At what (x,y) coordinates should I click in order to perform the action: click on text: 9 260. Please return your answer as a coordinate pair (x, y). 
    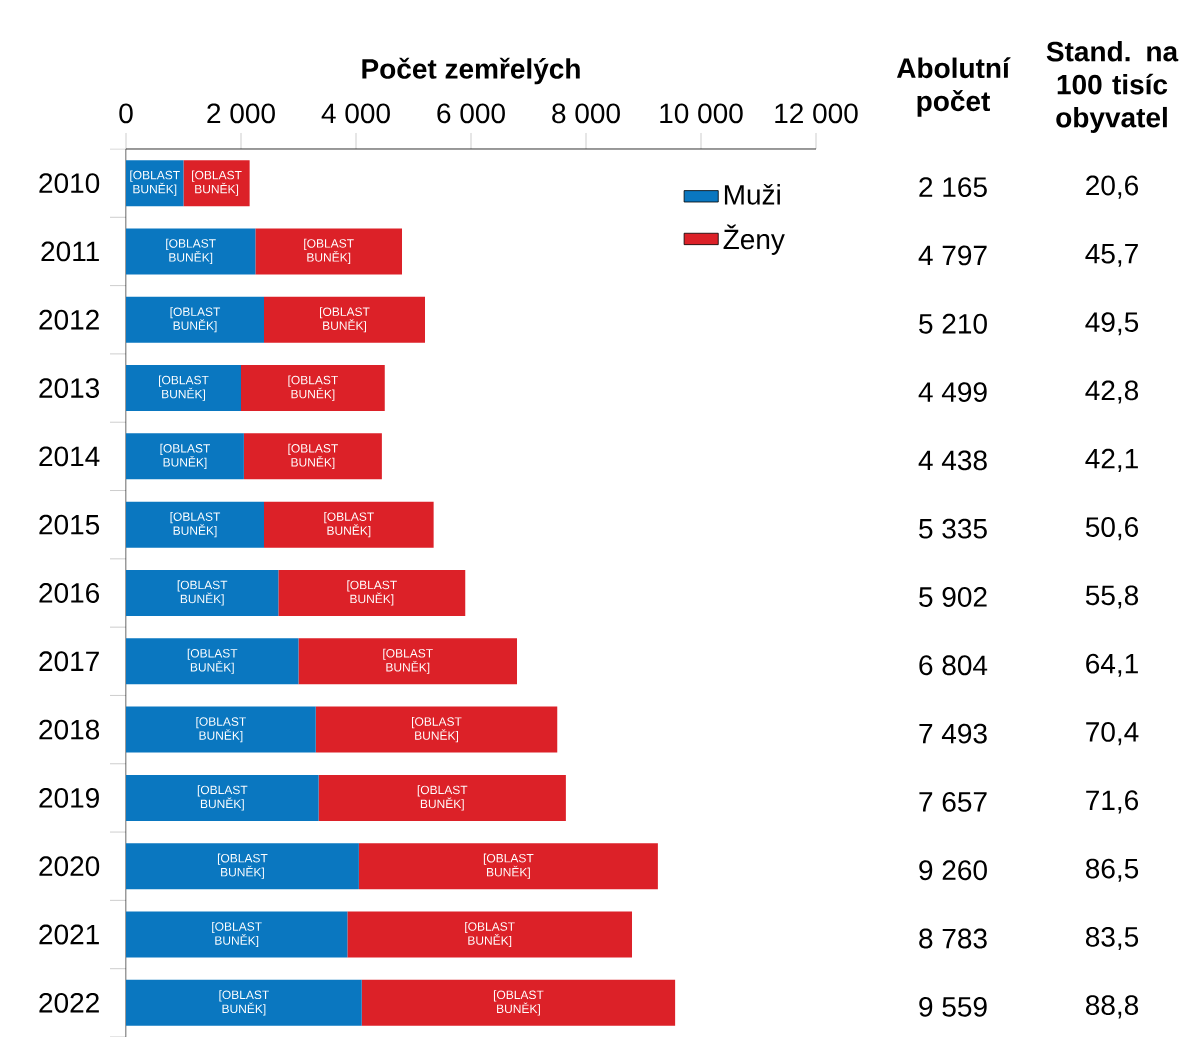
    Looking at the image, I should click on (953, 870).